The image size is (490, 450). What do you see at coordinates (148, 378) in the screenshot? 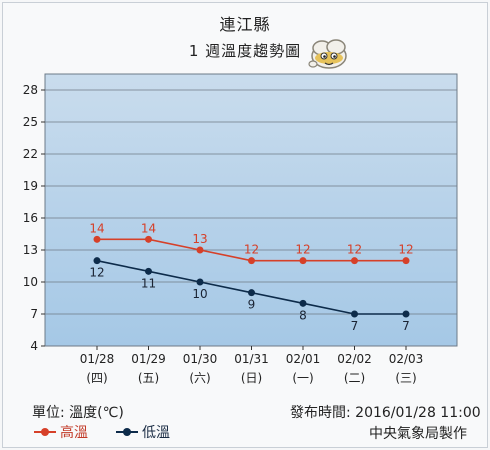
I see `x-tick-label-weekday: (五)` at bounding box center [148, 378].